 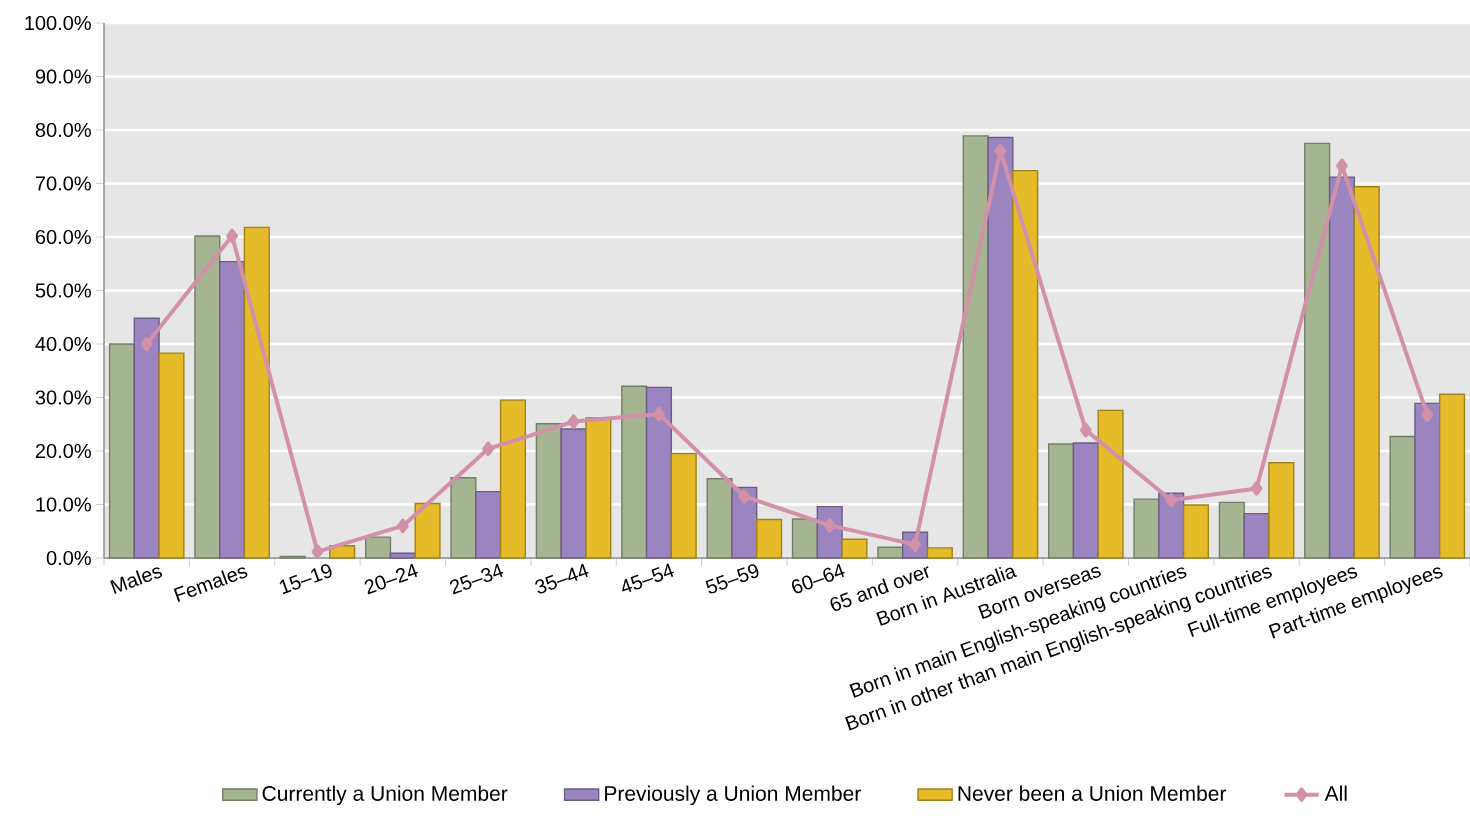 What do you see at coordinates (305, 579) in the screenshot?
I see `x-tick-label: 15–19` at bounding box center [305, 579].